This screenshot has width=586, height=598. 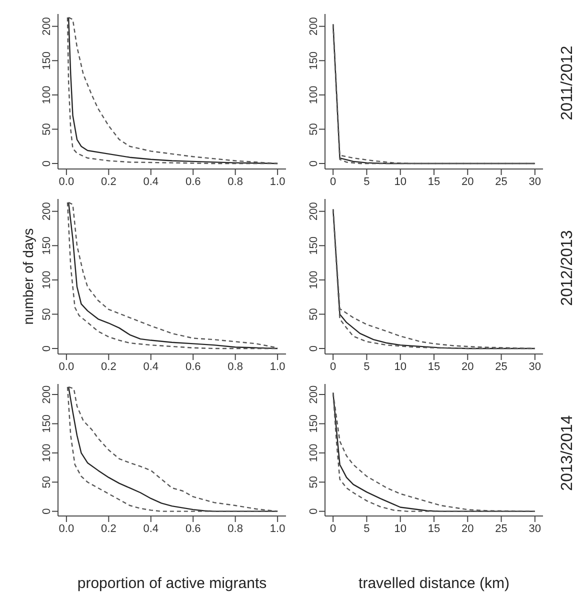 What do you see at coordinates (568, 83) in the screenshot?
I see `text: 2011/2012` at bounding box center [568, 83].